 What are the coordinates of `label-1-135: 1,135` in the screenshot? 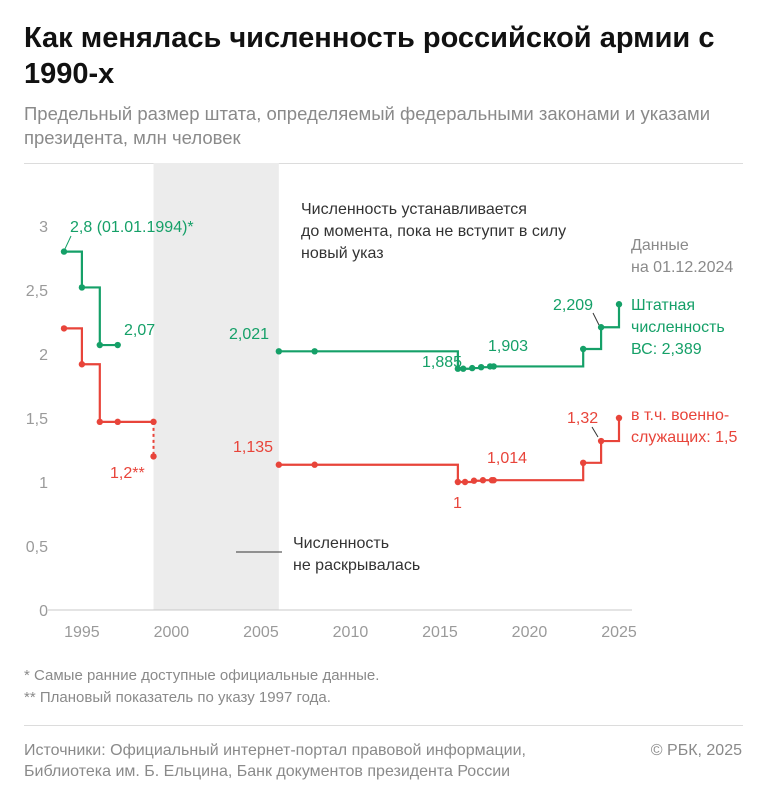 It's located at (253, 447).